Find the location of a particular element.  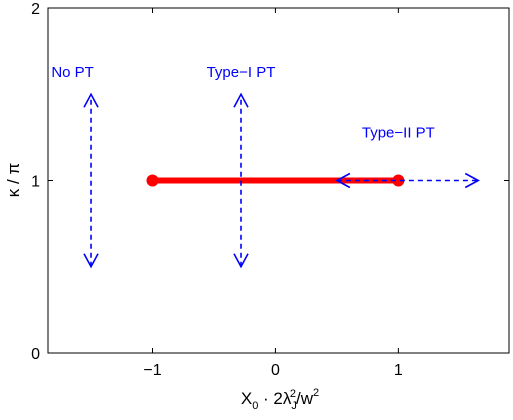

x-tick-label: 1 is located at coordinates (398, 370).